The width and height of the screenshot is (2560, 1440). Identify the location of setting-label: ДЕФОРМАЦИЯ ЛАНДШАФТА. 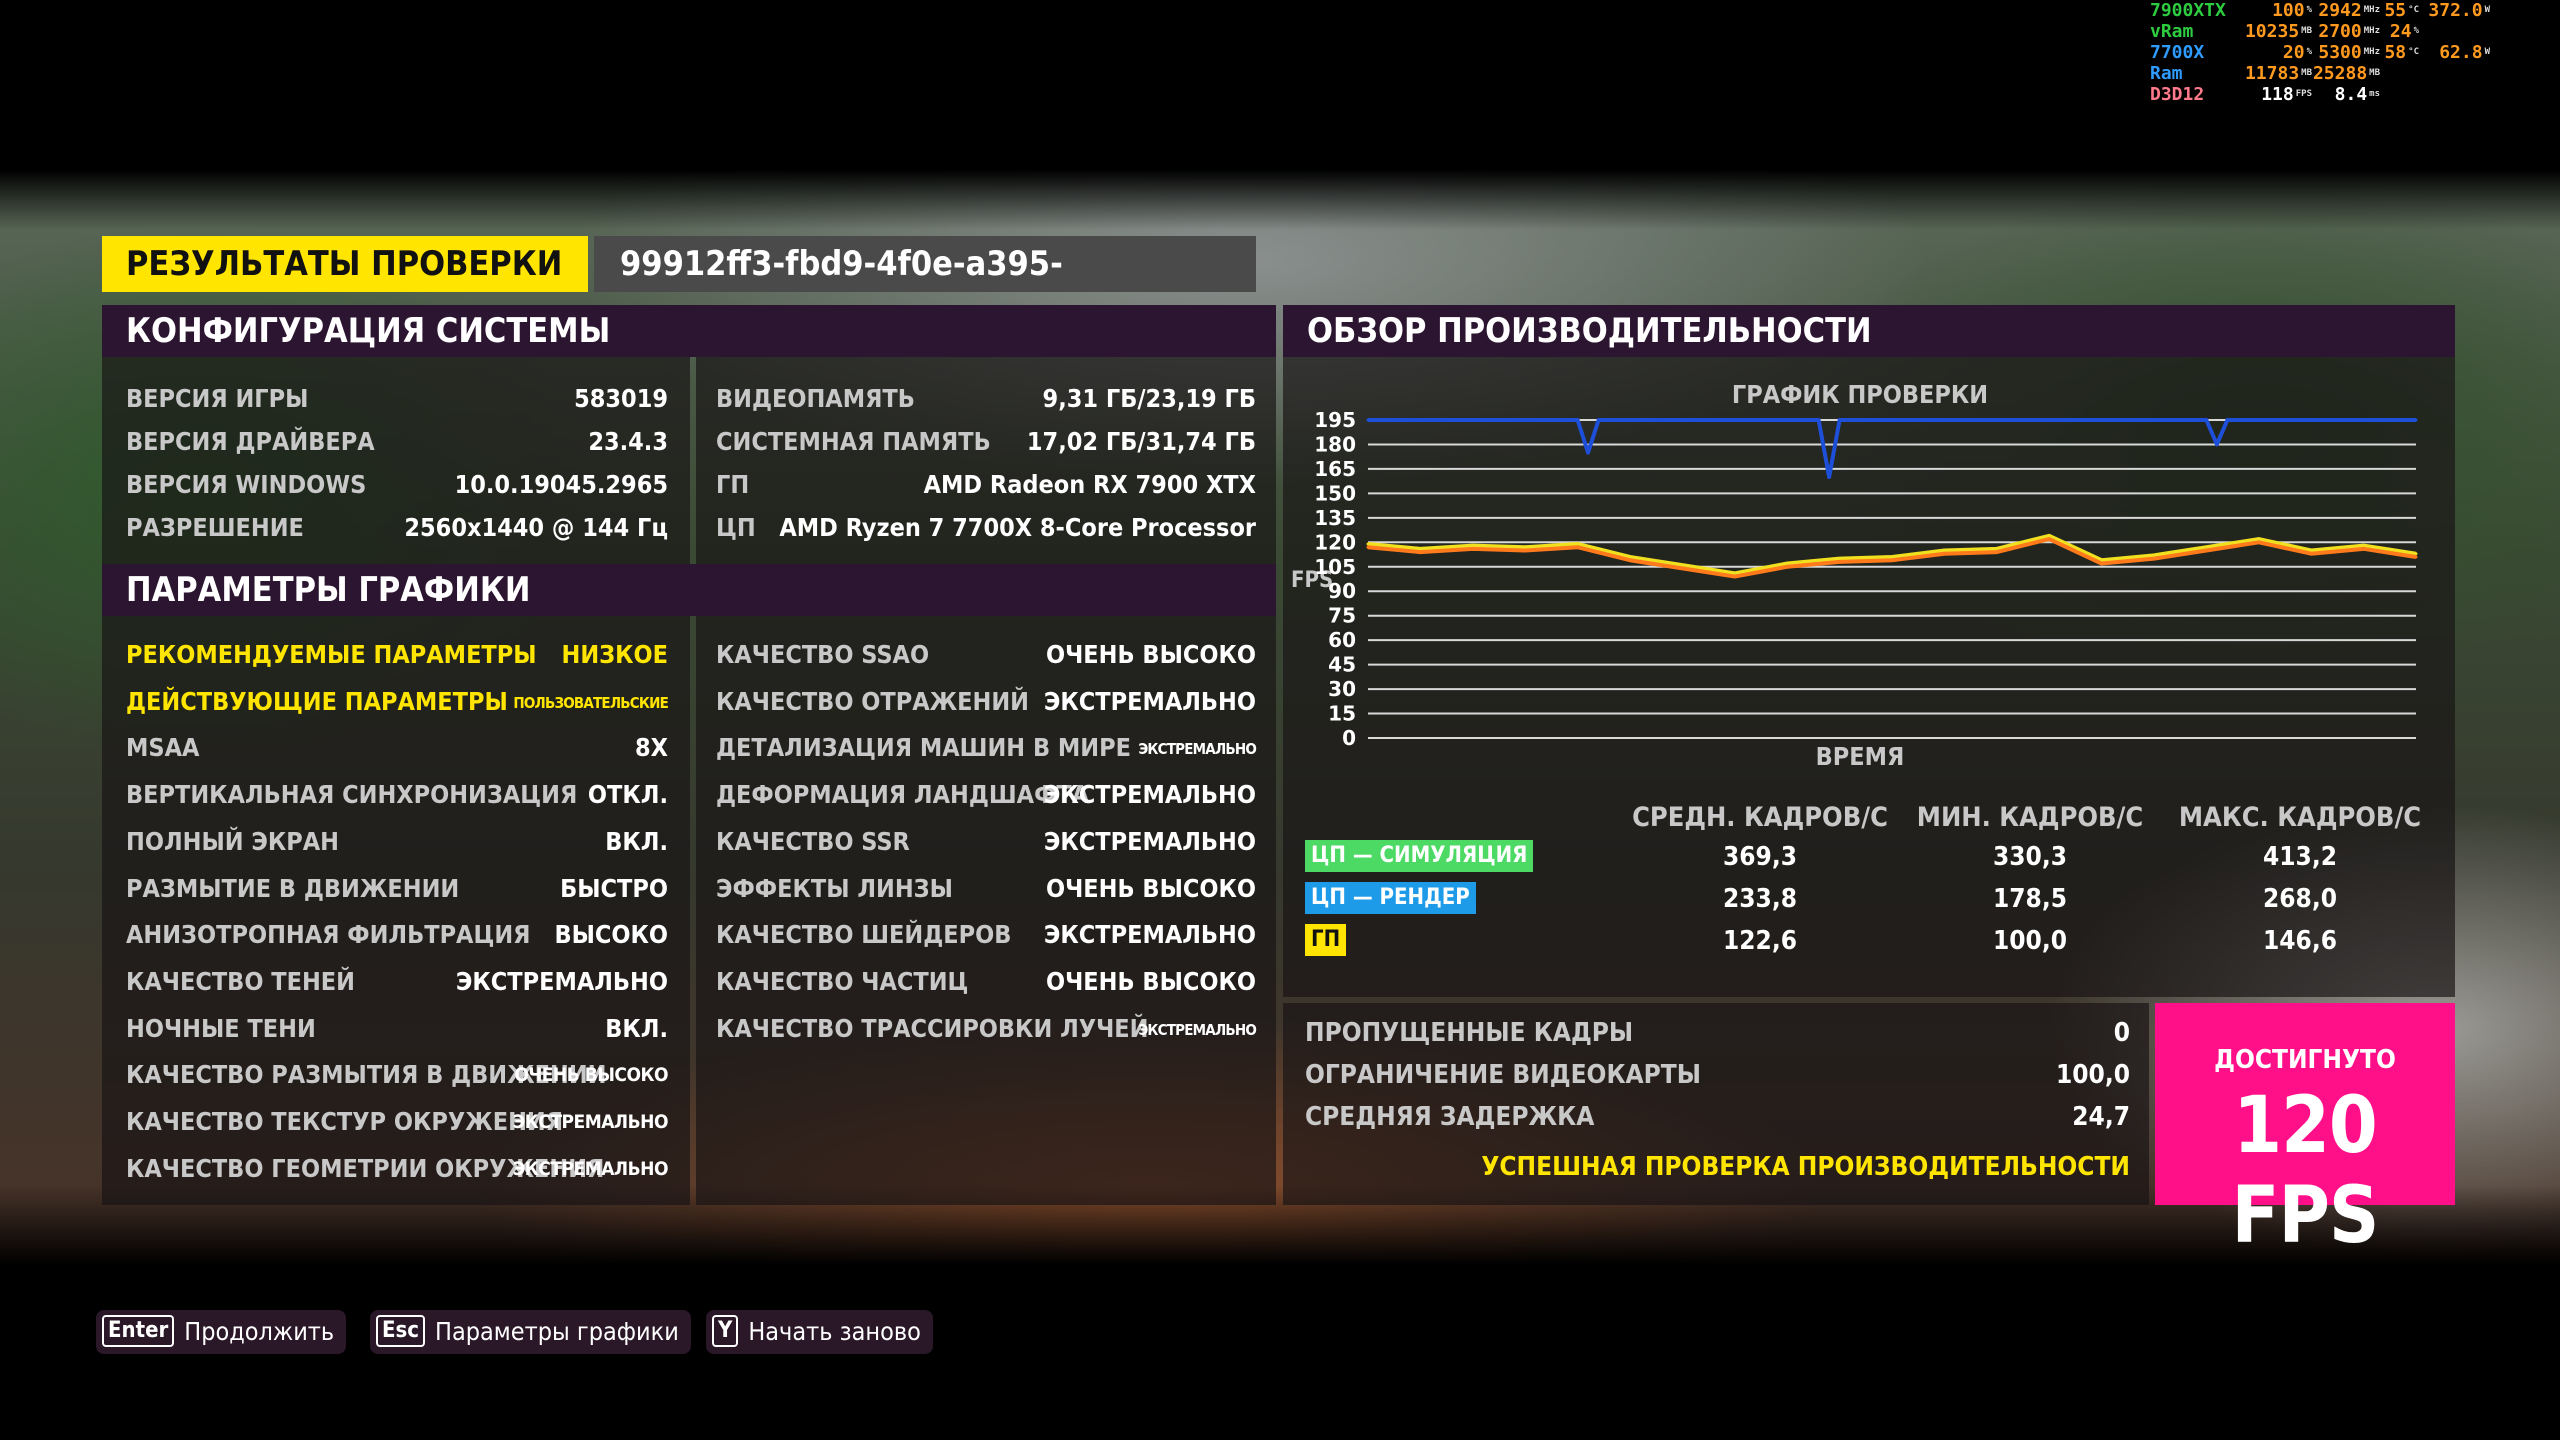
(903, 795).